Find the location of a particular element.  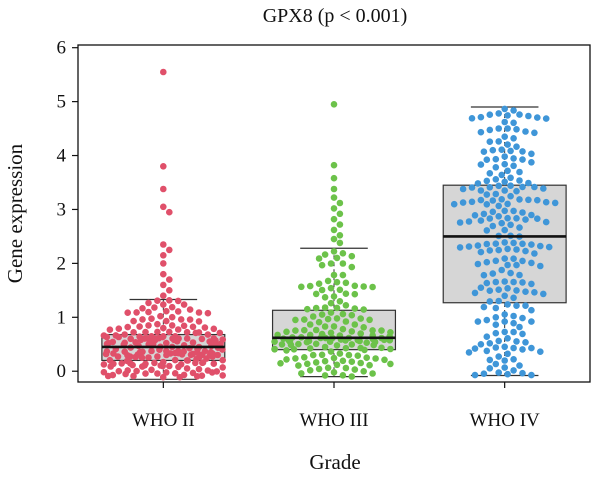

group-who-ii is located at coordinates (163, 224).